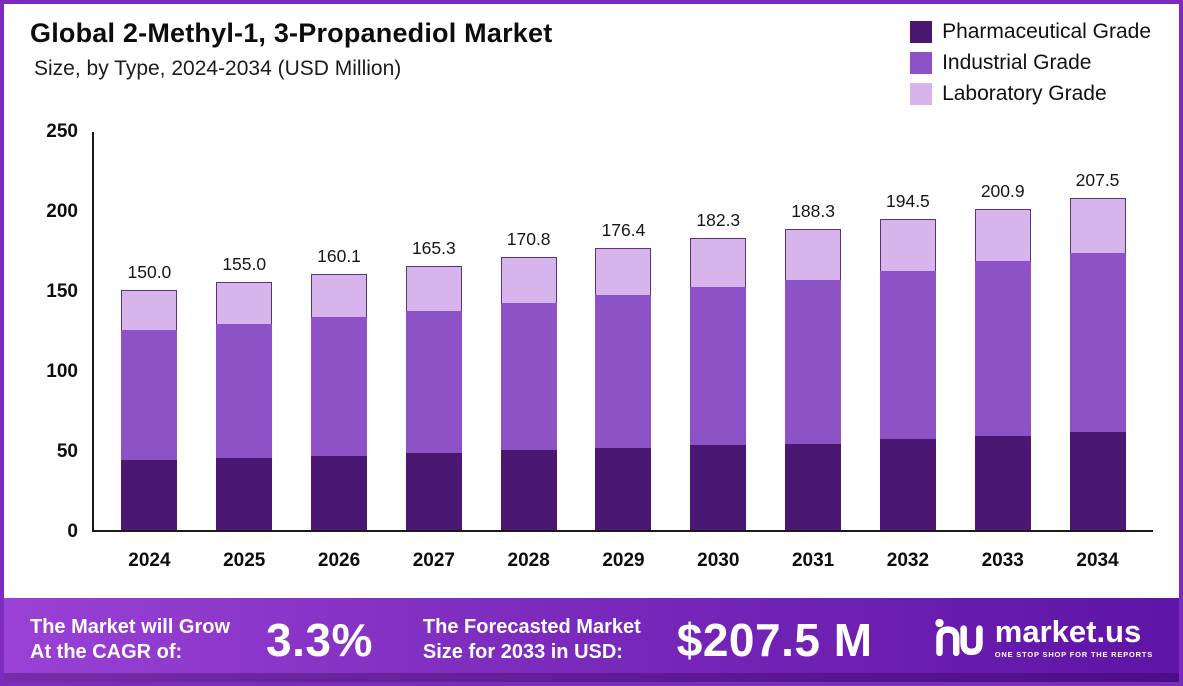  I want to click on x-tick-label: 2026, so click(339, 560).